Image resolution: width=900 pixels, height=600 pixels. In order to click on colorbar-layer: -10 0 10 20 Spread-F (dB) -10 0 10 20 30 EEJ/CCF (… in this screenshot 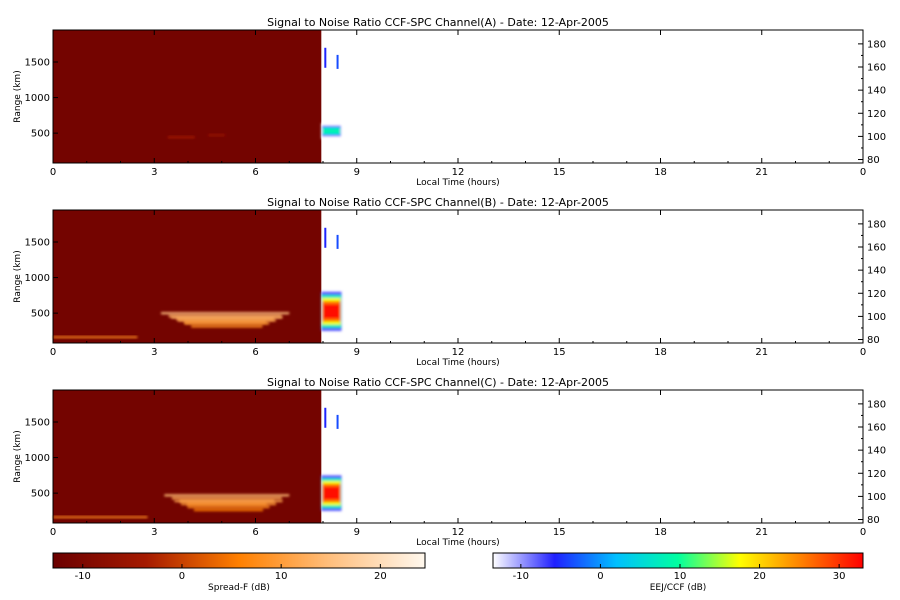, I will do `click(458, 572)`.